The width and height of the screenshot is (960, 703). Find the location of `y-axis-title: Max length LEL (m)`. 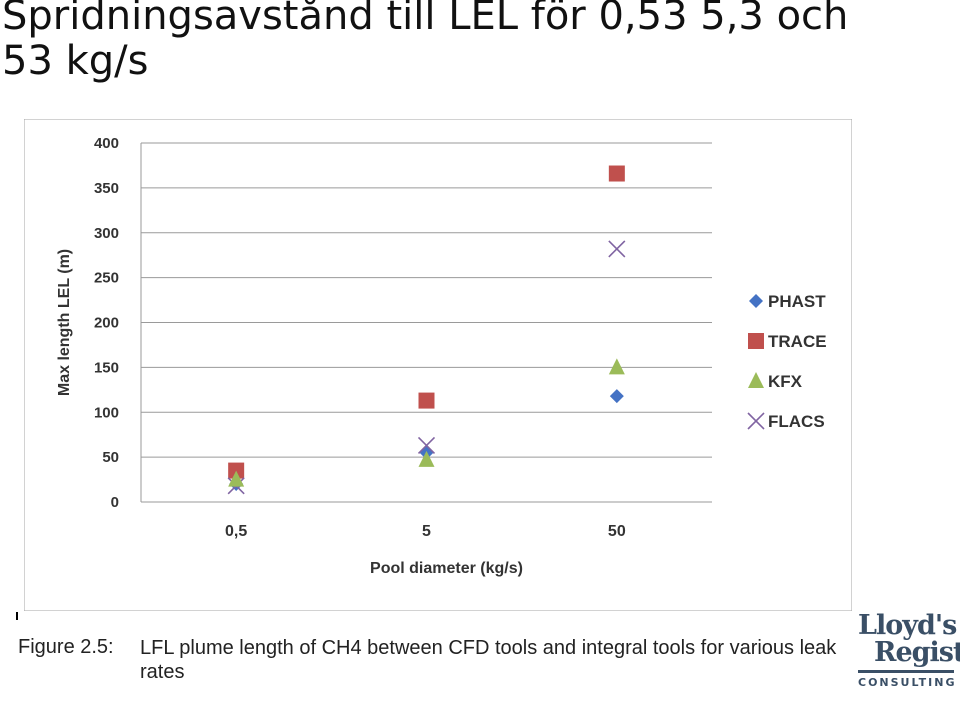

y-axis-title: Max length LEL (m) is located at coordinates (64, 322).